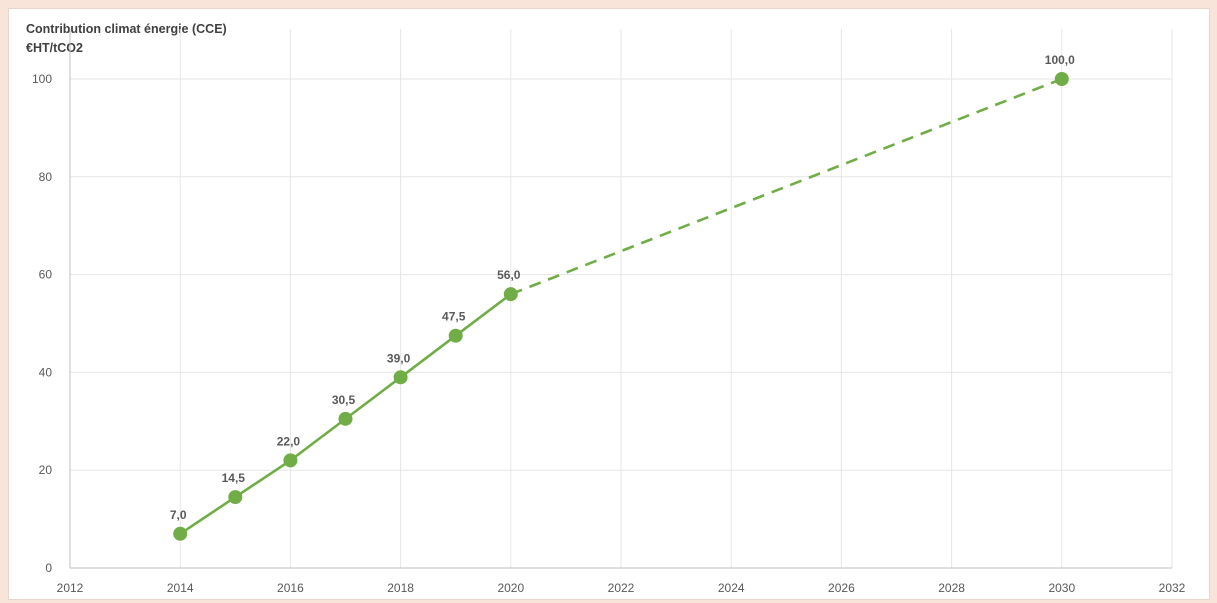 The width and height of the screenshot is (1217, 603). What do you see at coordinates (126, 29) in the screenshot?
I see `chart-title-line1: Contribution climat énergie (CCE)` at bounding box center [126, 29].